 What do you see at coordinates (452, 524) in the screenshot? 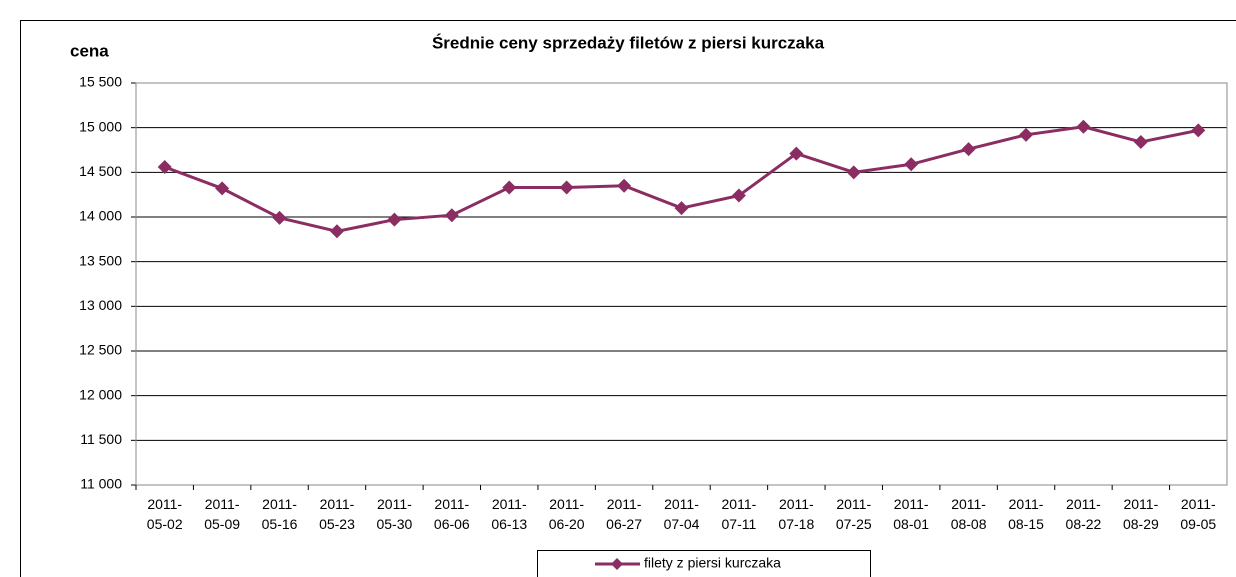
I see `x-tick-label-line: 06-06` at bounding box center [452, 524].